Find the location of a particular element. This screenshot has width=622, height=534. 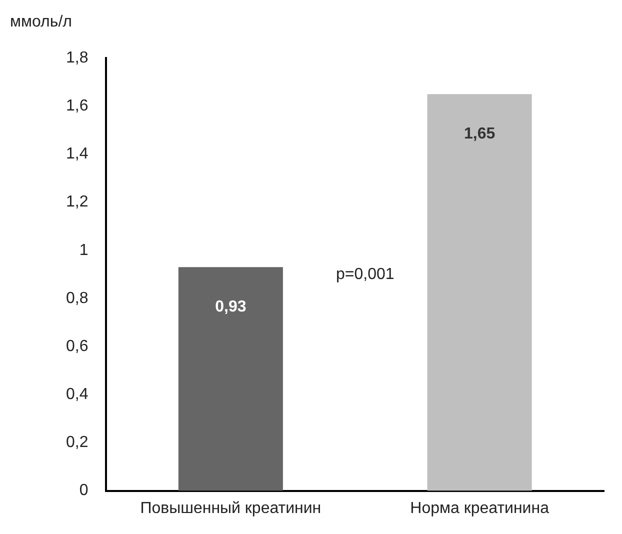

y-tick-label: 1,4 is located at coordinates (77, 154).